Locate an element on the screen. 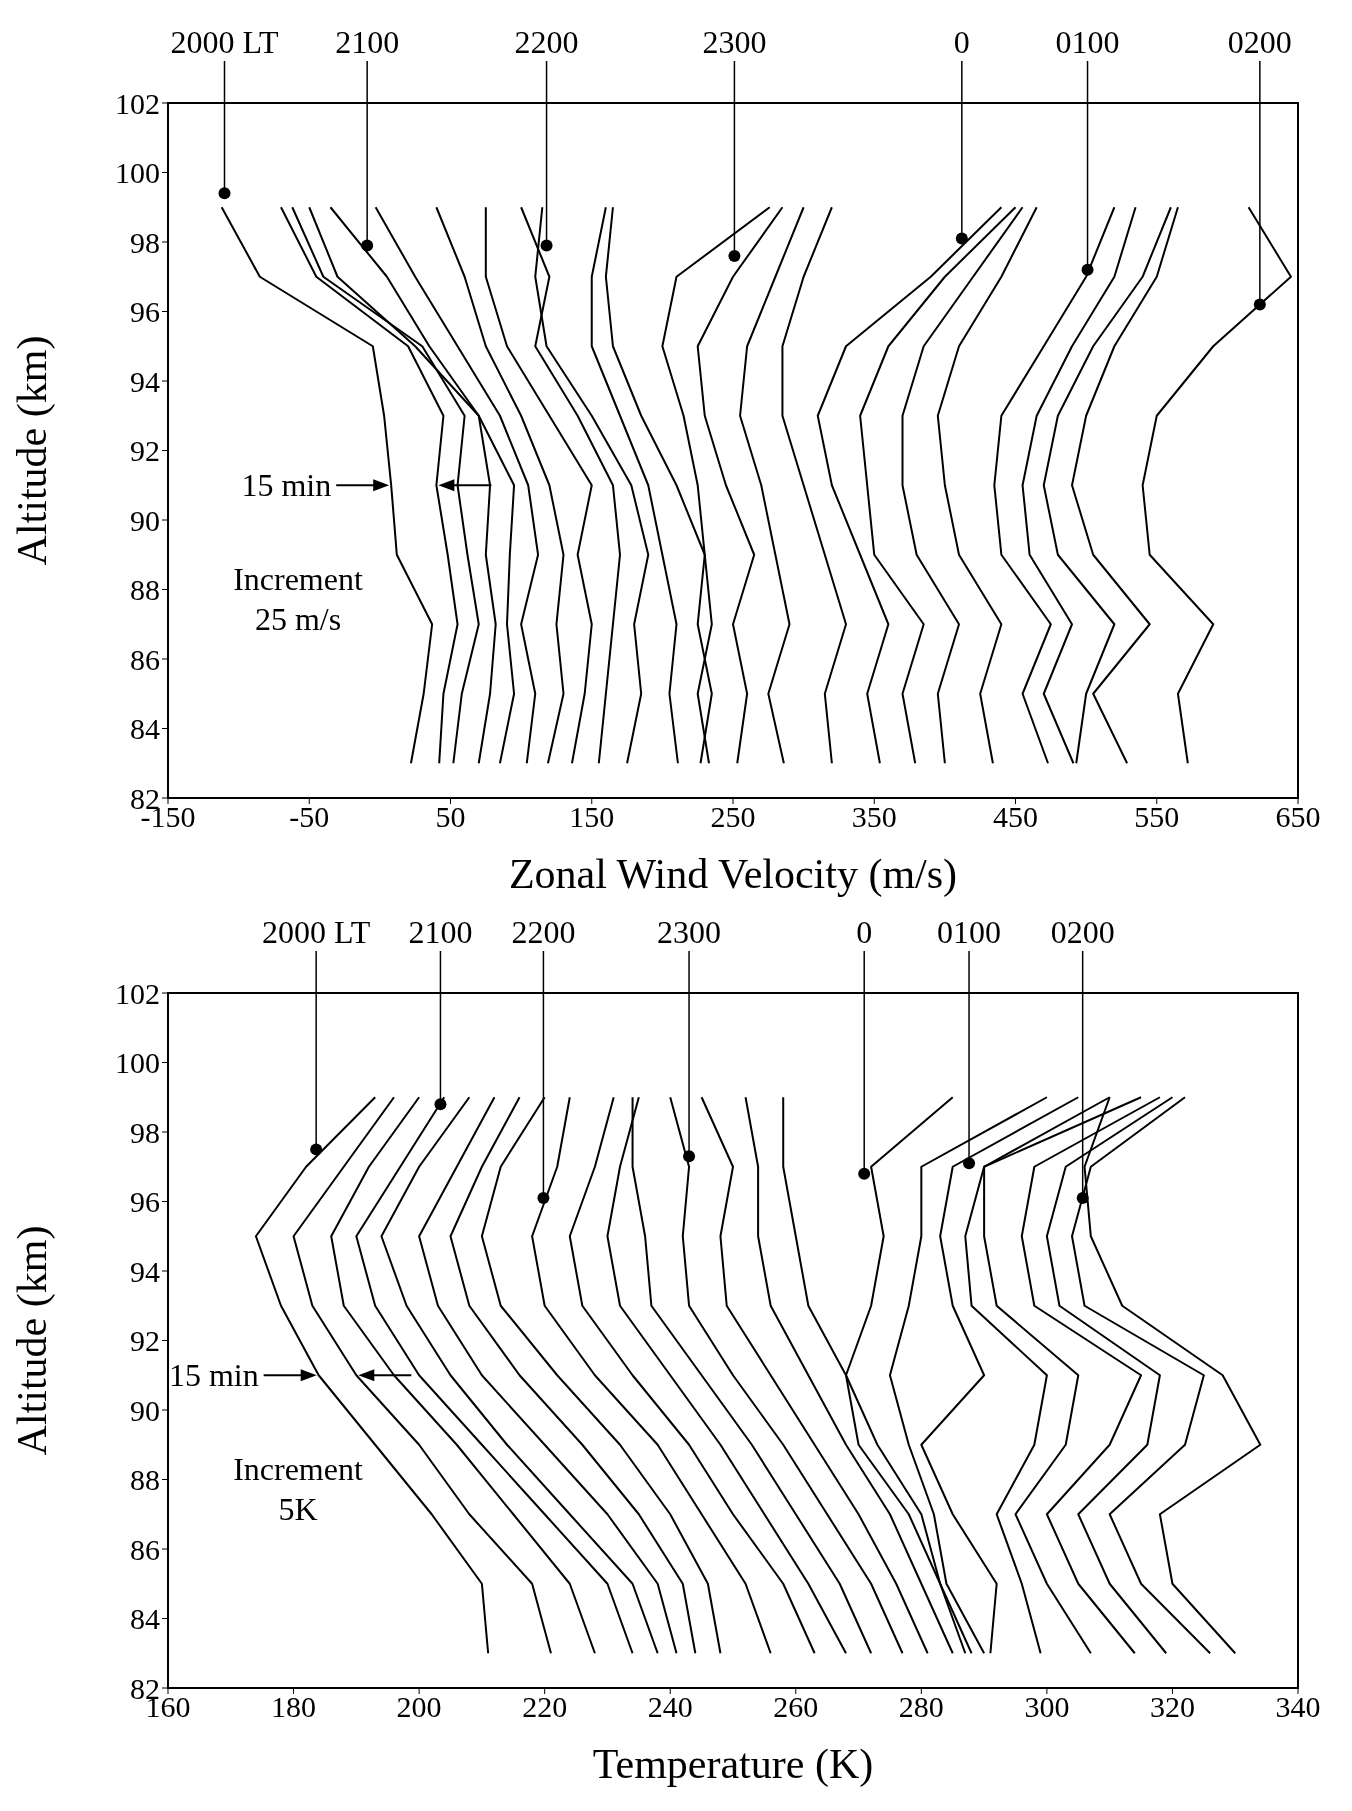 Image resolution: width=1352 pixels, height=1811 pixels. x-tick-label: 350 is located at coordinates (874, 817).